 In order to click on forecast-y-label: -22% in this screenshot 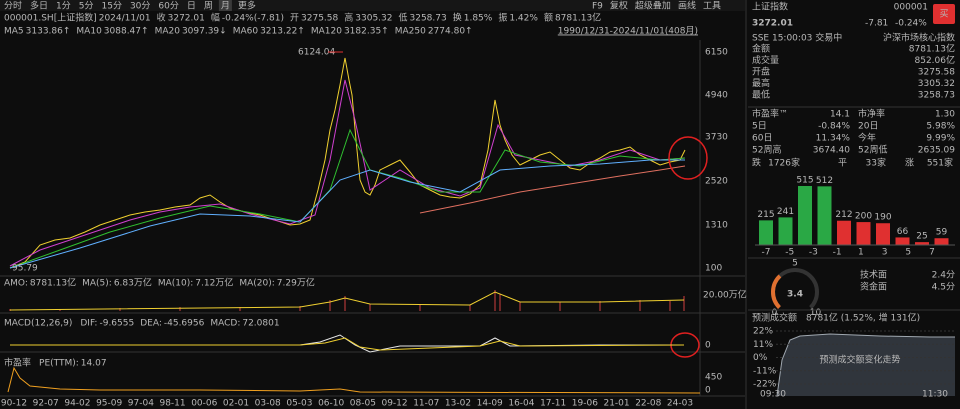, I will do `click(765, 385)`.